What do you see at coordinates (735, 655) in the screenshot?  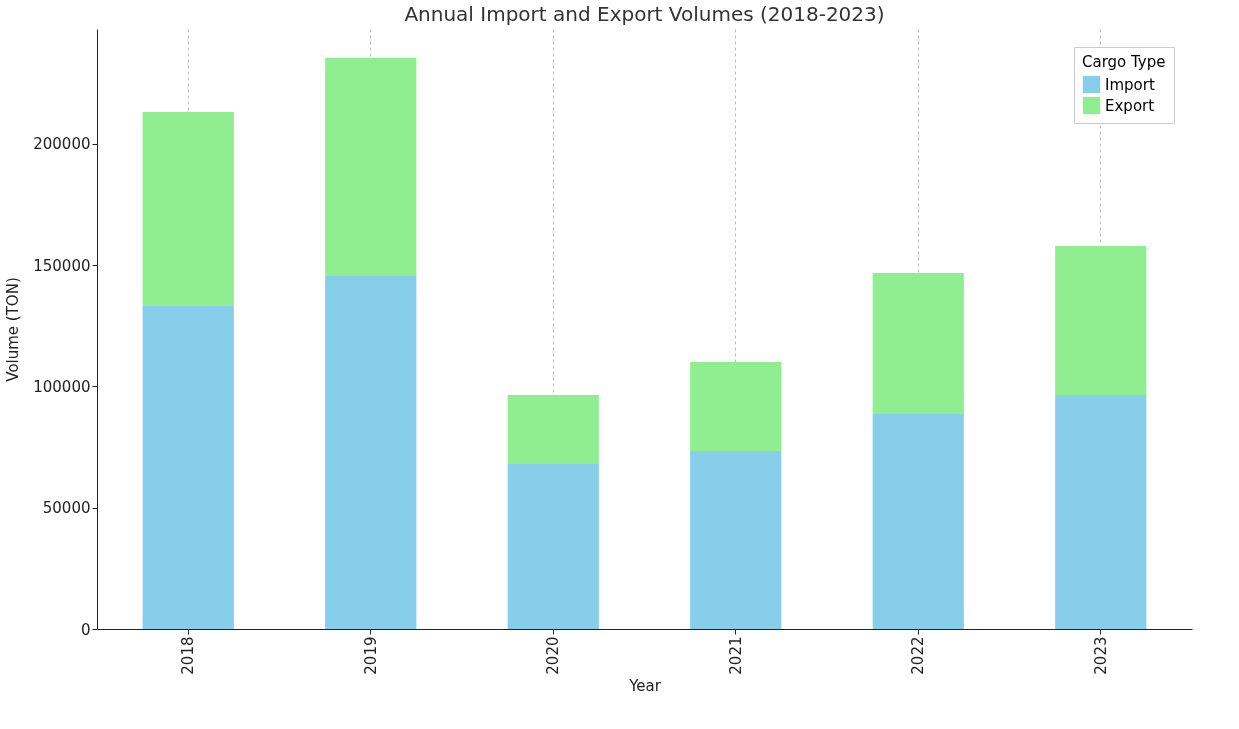 I see `x-tick-label: 2021` at bounding box center [735, 655].